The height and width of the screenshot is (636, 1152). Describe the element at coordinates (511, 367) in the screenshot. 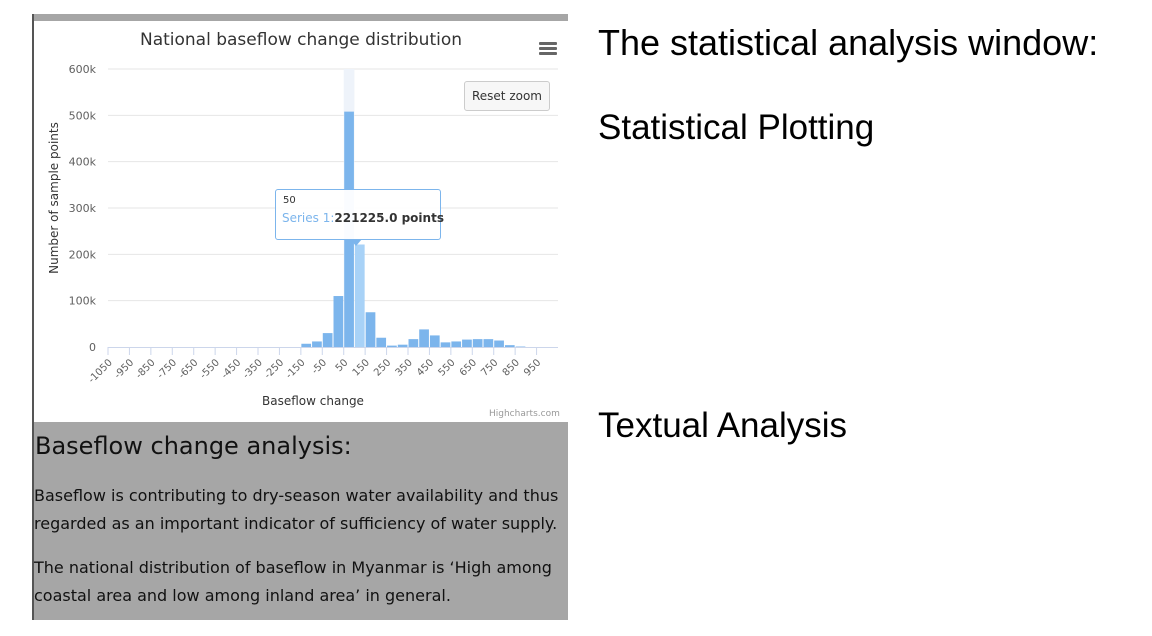

I see `x-tick-label: 850` at that location.